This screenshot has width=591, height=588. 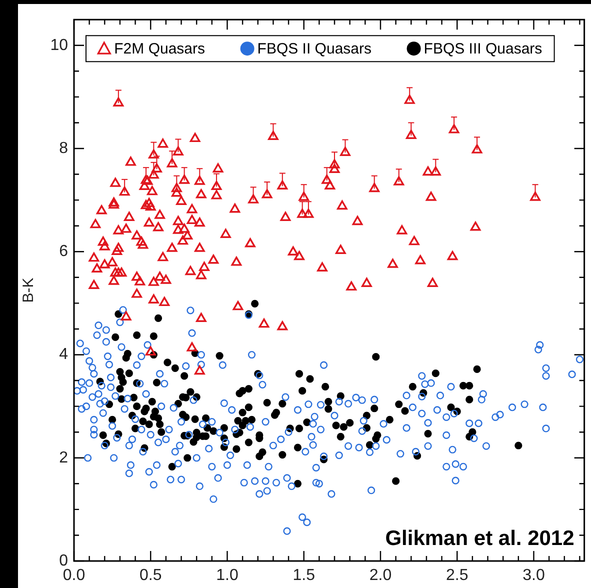 What do you see at coordinates (29, 290) in the screenshot?
I see `y-axis-title: B-K` at bounding box center [29, 290].